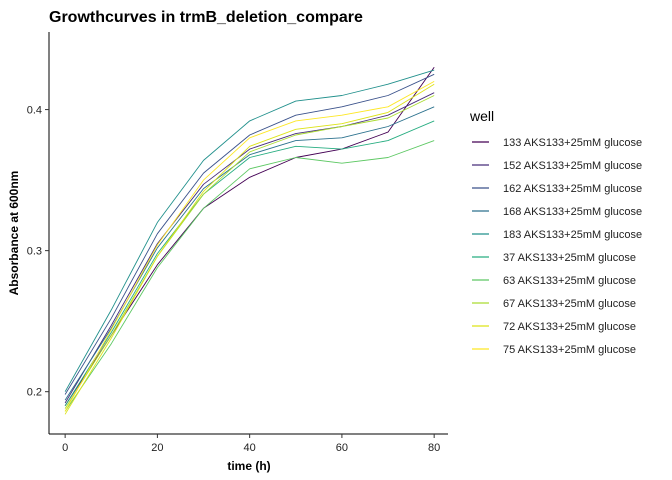  I want to click on x-axis-title: time (h), so click(248, 466).